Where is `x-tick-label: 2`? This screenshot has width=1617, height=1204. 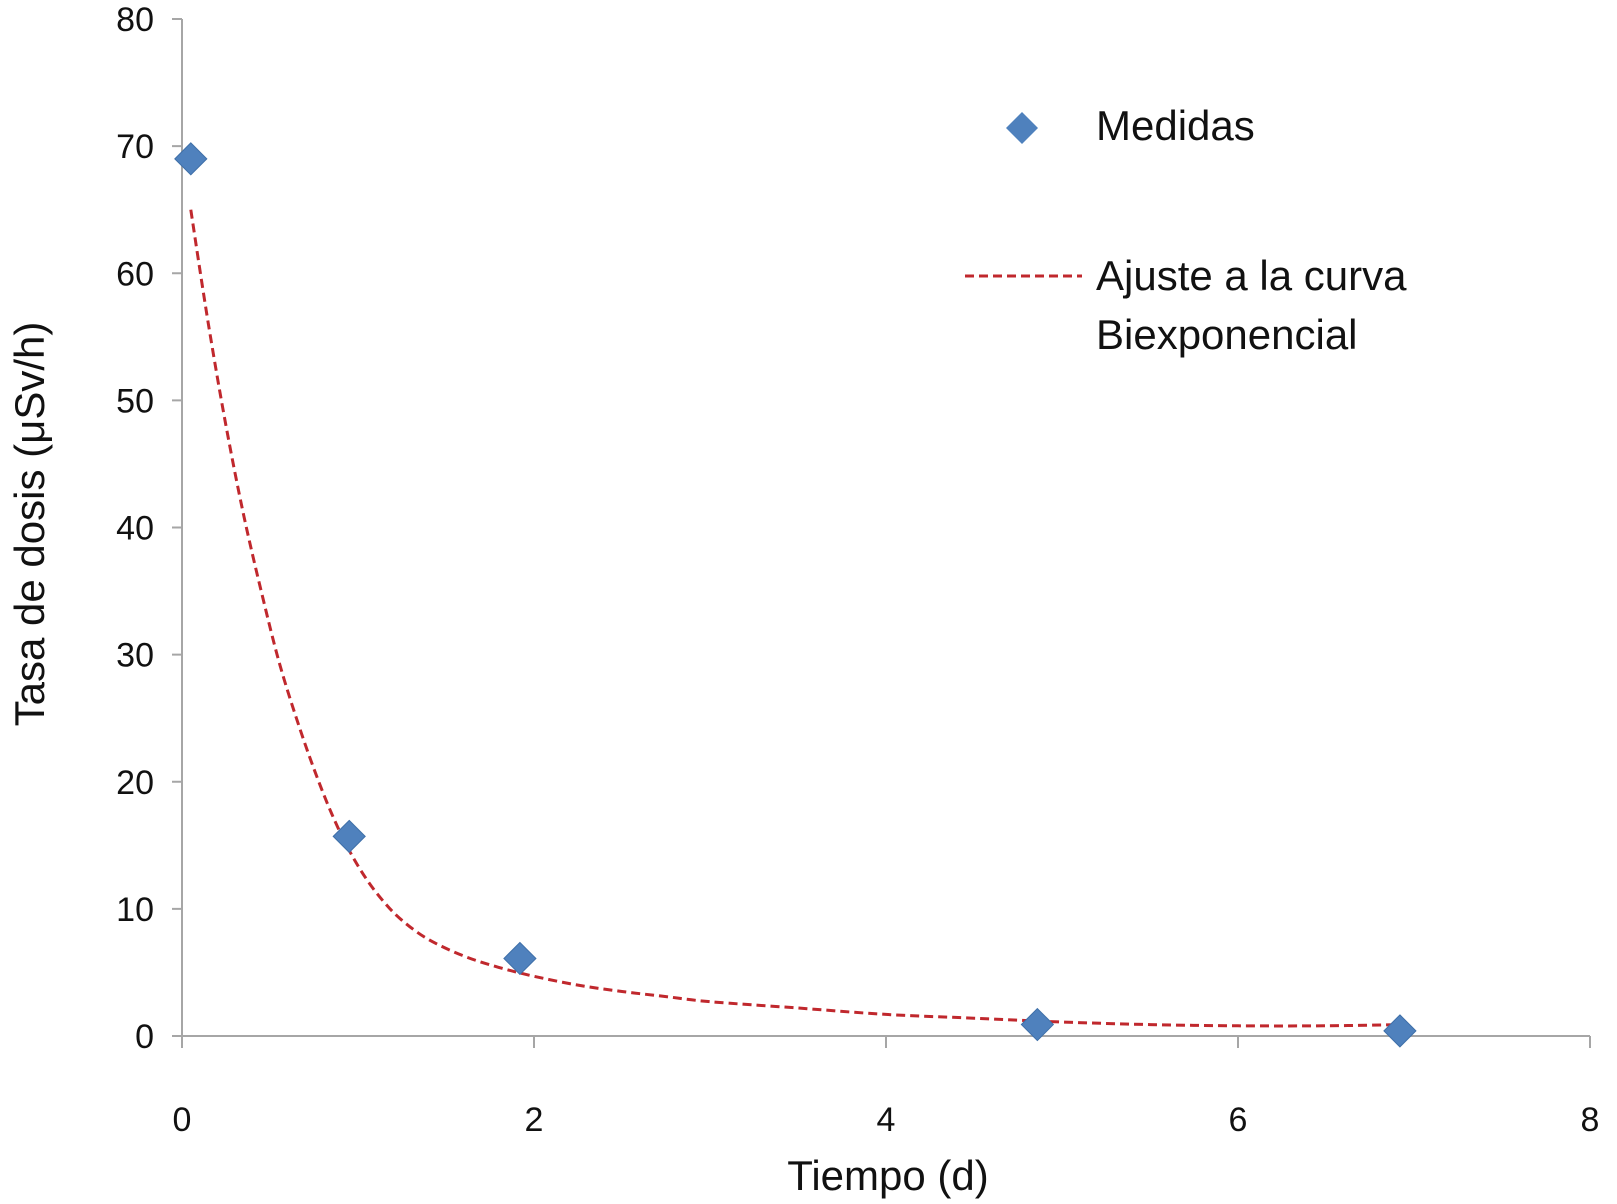
x-tick-label: 2 is located at coordinates (534, 1120).